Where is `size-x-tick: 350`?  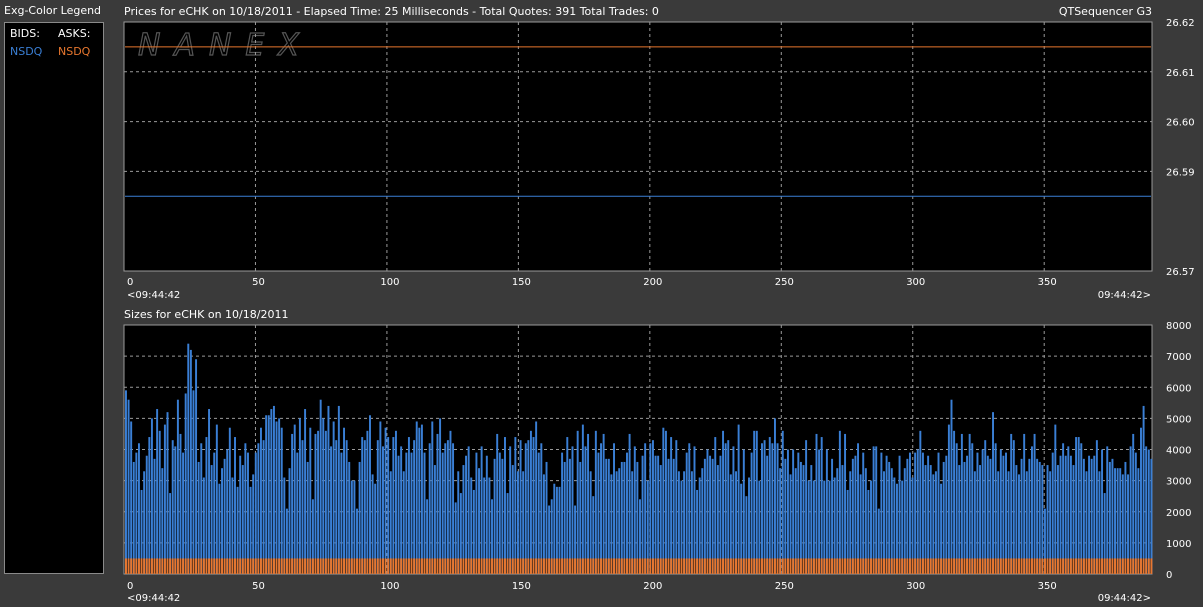
size-x-tick: 350 is located at coordinates (1047, 586).